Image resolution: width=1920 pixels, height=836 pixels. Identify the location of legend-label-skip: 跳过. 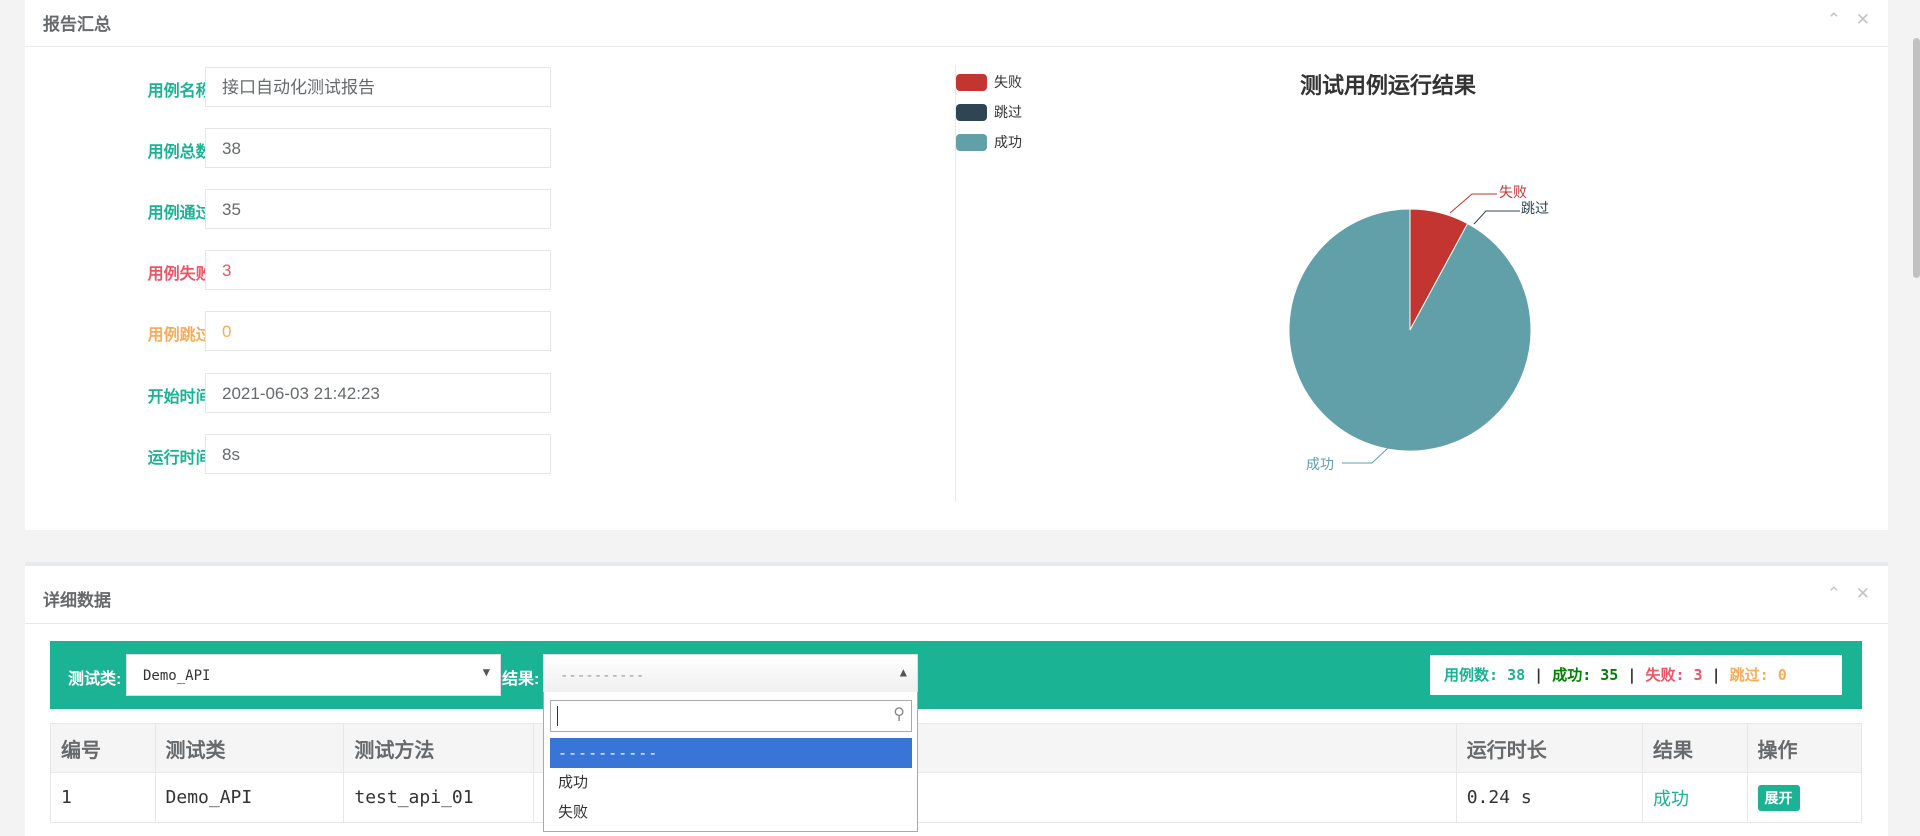
(1008, 112).